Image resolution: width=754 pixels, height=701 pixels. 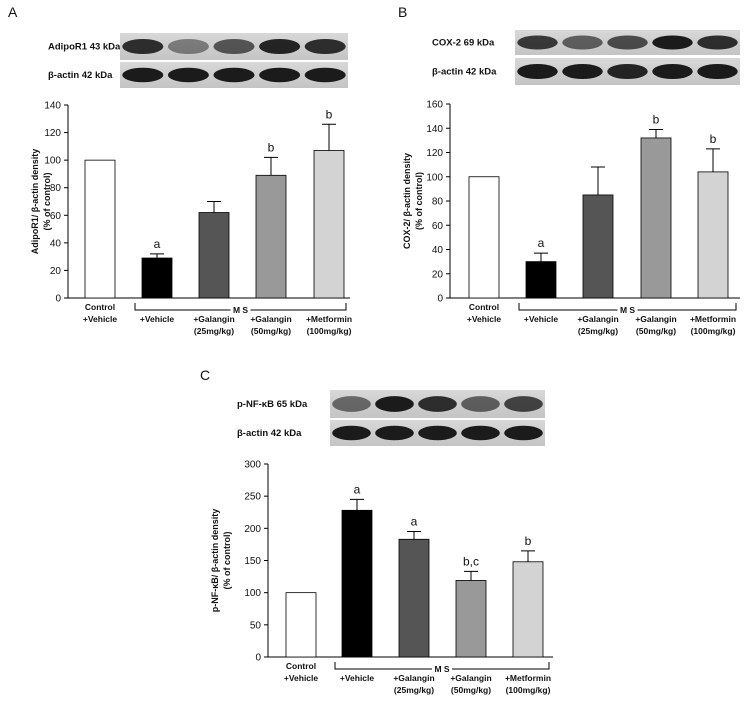 I want to click on x-tick-label: (25mg/kg), so click(x=214, y=331).